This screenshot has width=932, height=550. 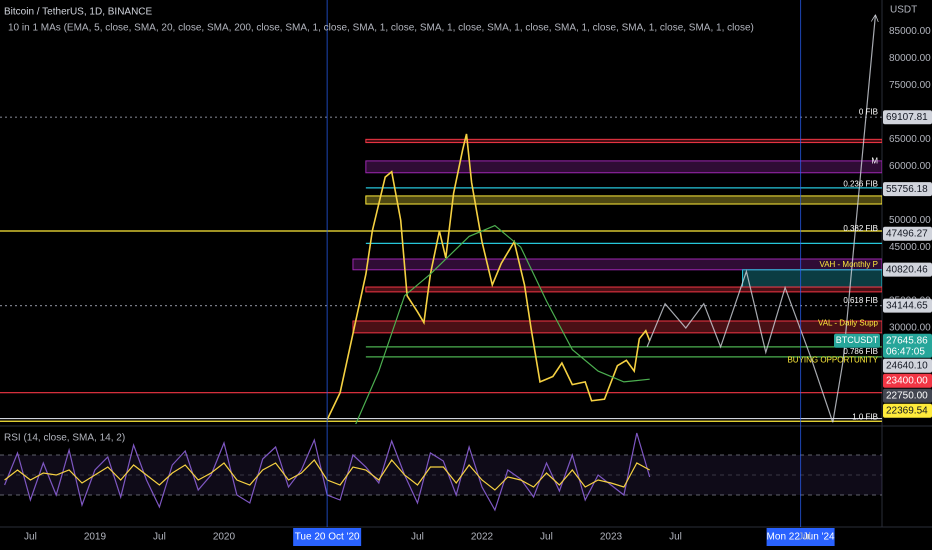 What do you see at coordinates (910, 166) in the screenshot?
I see `y-tick-label: 60000.00` at bounding box center [910, 166].